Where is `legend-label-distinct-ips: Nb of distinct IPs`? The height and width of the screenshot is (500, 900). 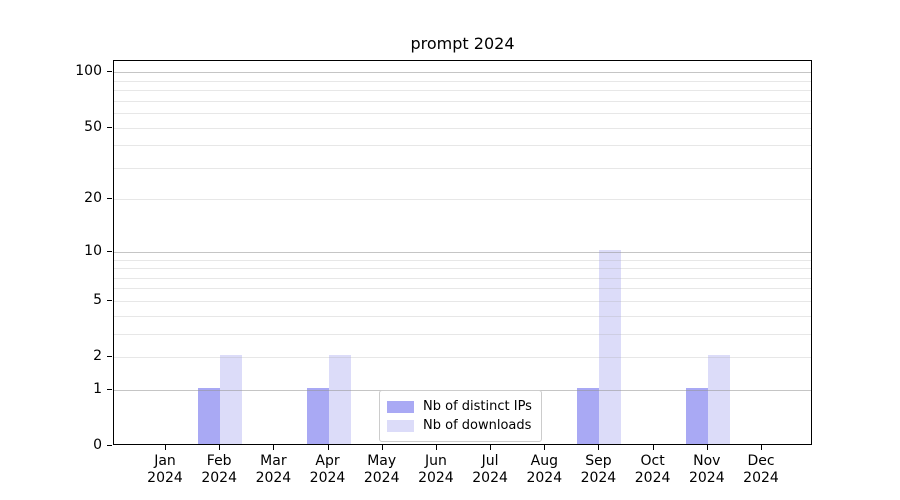 legend-label-distinct-ips: Nb of distinct IPs is located at coordinates (477, 406).